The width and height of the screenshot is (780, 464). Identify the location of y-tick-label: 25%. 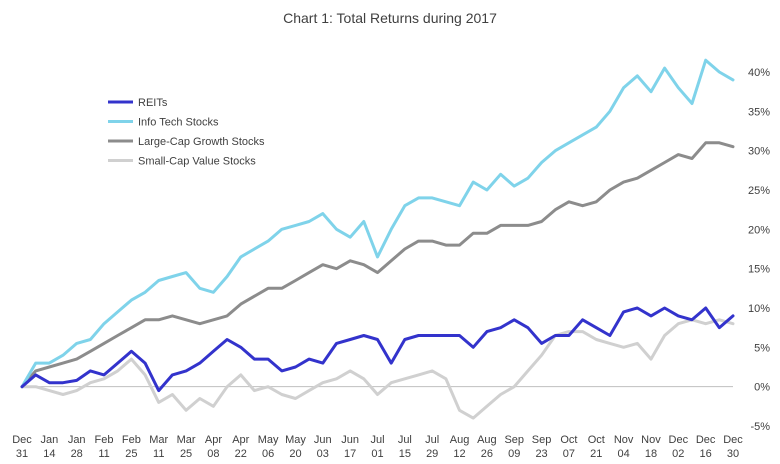
(759, 191).